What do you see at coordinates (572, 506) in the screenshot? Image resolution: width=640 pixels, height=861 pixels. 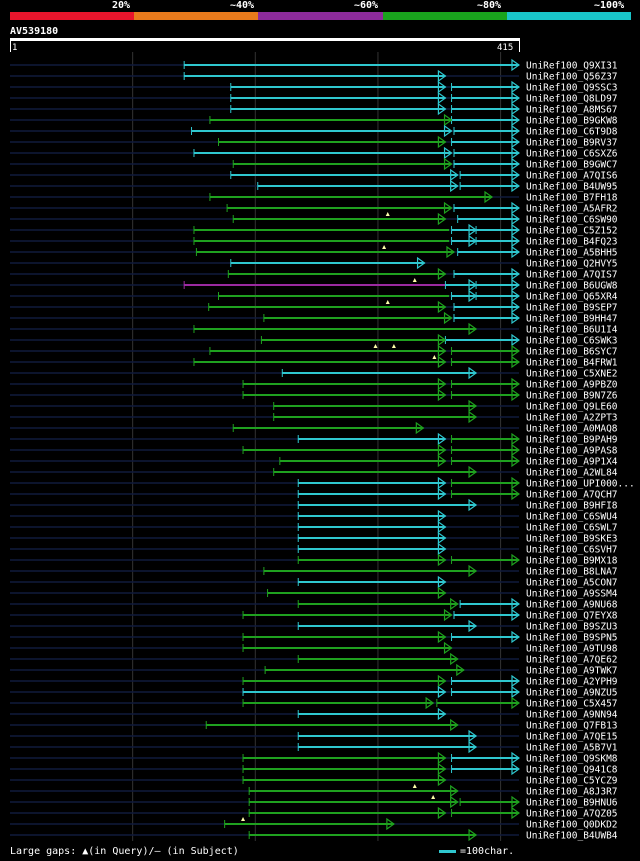 I see `hit-label: UniRef100_B9HFI8` at bounding box center [572, 506].